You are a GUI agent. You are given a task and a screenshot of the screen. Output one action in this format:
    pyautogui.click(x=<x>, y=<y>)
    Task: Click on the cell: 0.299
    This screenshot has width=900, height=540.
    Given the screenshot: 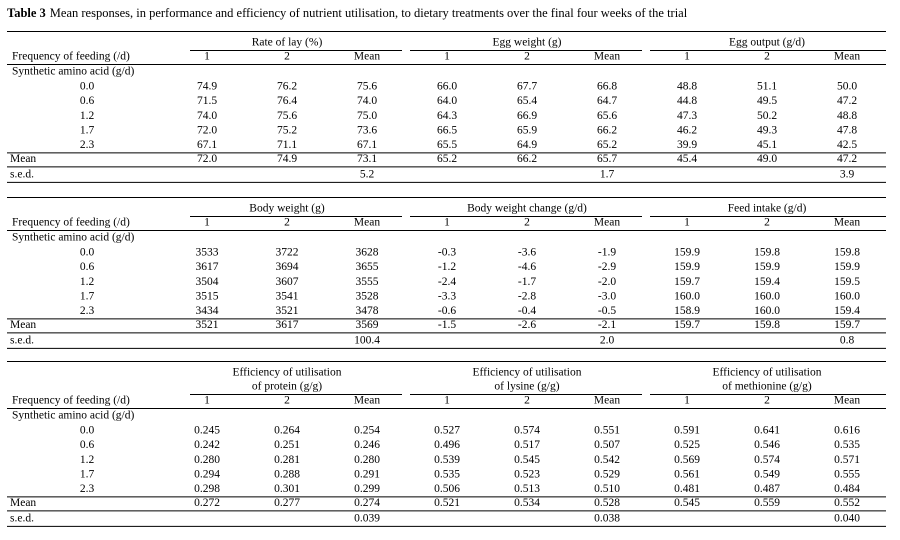 What is the action you would take?
    pyautogui.click(x=367, y=489)
    